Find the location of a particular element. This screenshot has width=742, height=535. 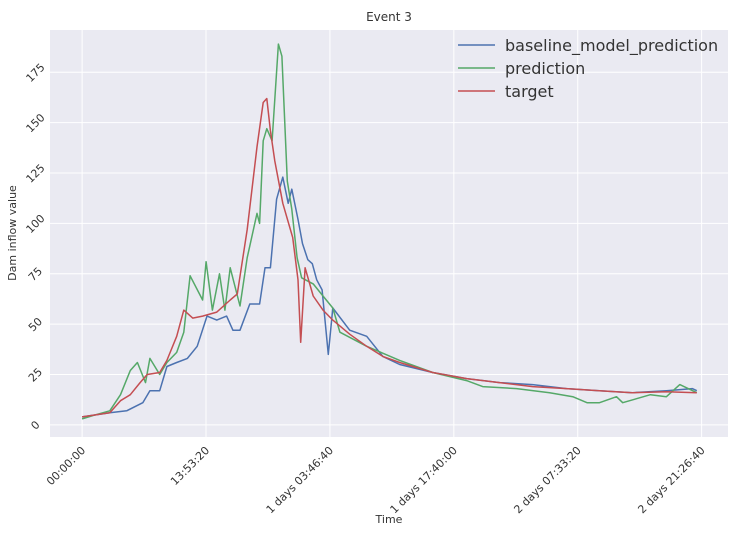

y-tick-label: 125 is located at coordinates (36, 174).